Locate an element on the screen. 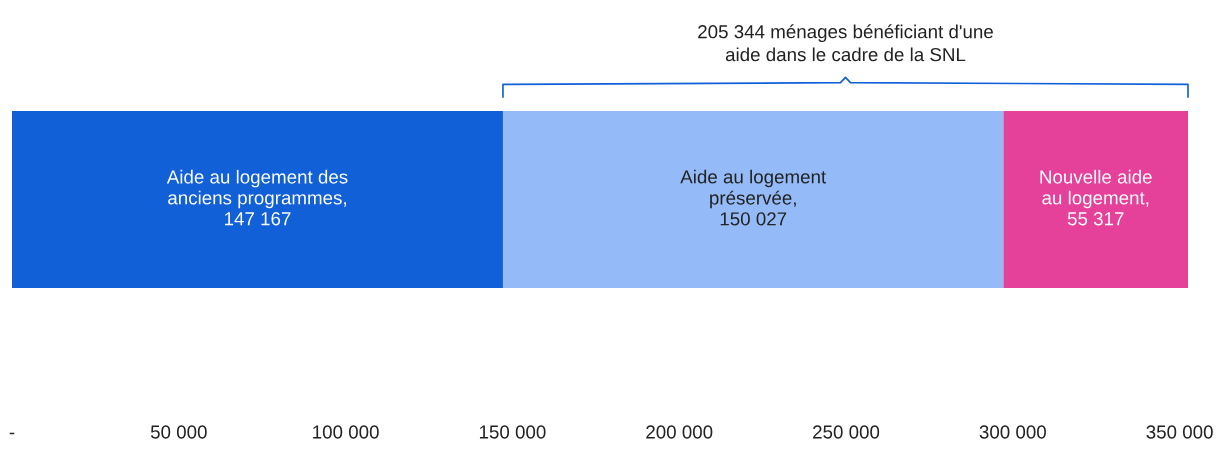 The image size is (1226, 464). x-tick-label: 50 000 is located at coordinates (178, 432).